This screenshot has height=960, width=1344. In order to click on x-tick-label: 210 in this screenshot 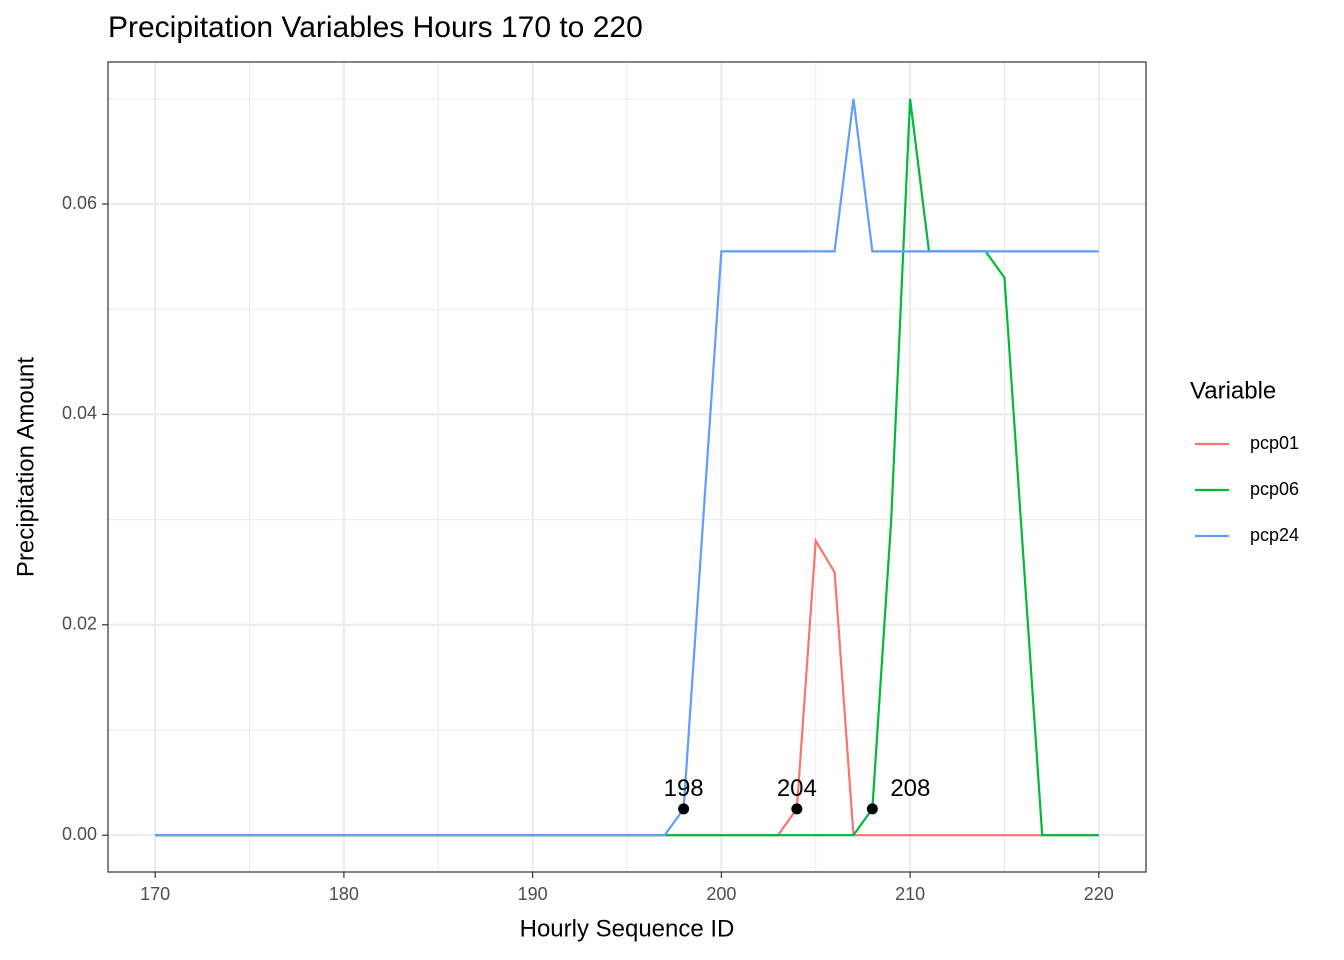, I will do `click(910, 894)`.